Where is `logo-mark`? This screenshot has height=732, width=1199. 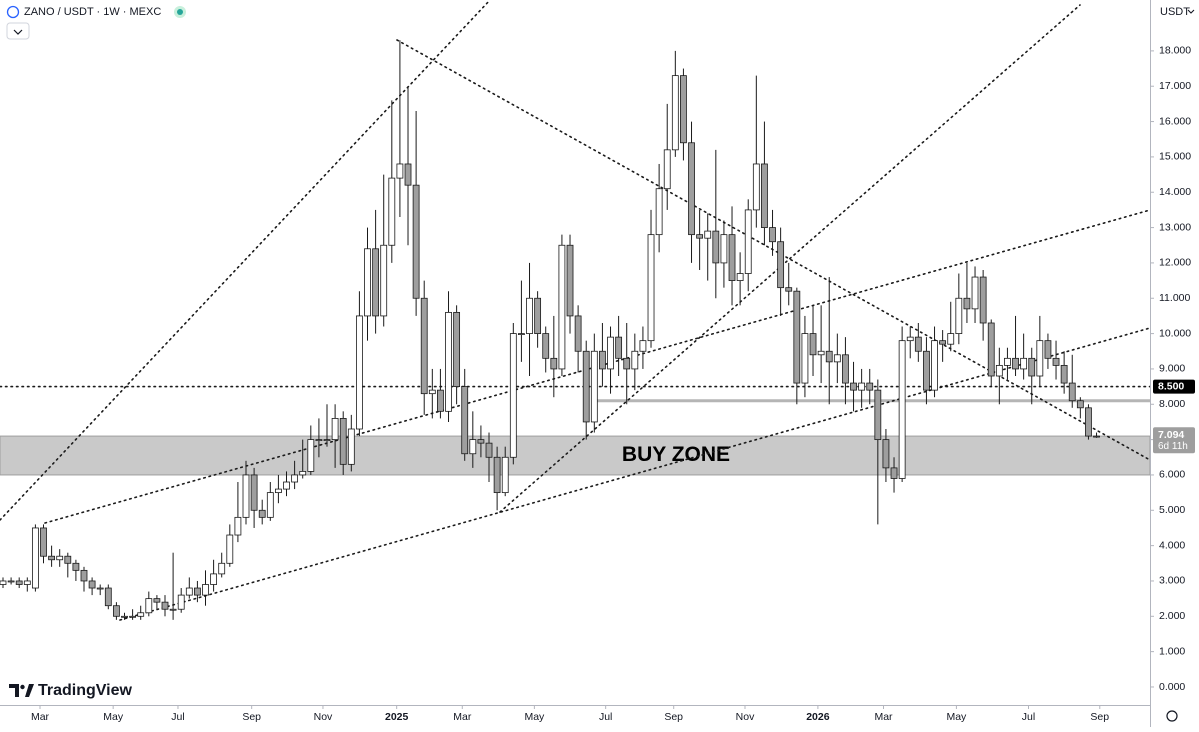
logo-mark is located at coordinates (29, 690).